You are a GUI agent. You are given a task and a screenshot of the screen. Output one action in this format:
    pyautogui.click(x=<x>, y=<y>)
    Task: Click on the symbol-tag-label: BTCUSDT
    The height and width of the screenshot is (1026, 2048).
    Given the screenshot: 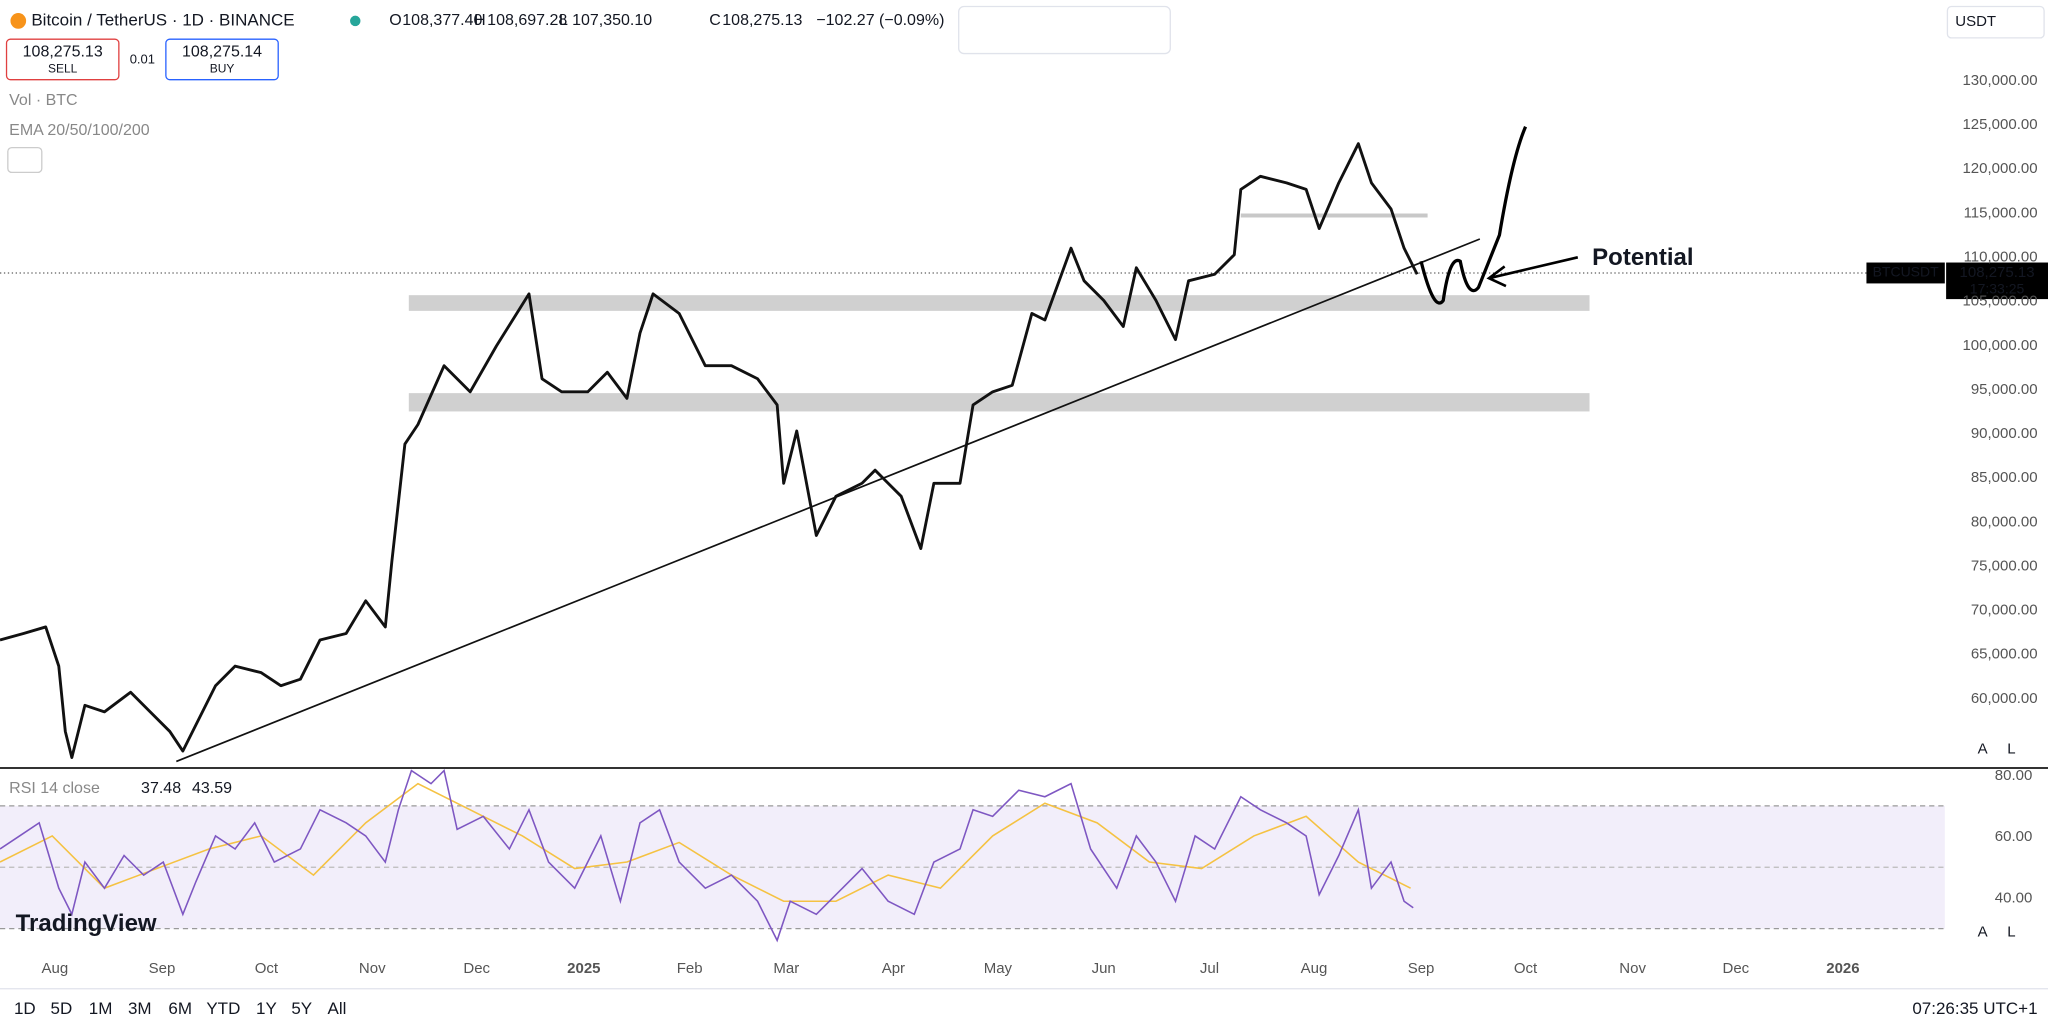 What is the action you would take?
    pyautogui.click(x=1906, y=272)
    